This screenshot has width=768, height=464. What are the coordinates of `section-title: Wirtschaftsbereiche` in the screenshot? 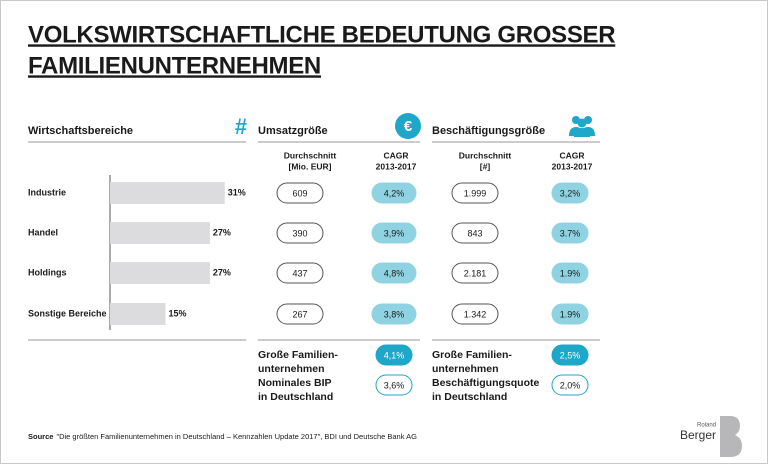 It's located at (80, 131).